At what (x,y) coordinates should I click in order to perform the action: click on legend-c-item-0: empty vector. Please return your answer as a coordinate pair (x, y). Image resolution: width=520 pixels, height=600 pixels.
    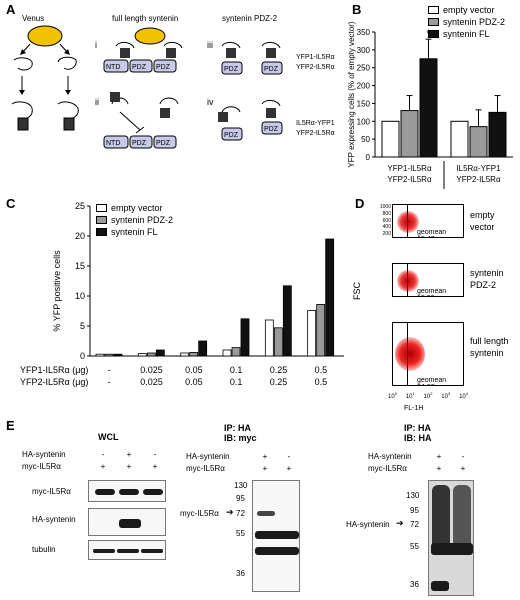
    Looking at the image, I should click on (137, 208).